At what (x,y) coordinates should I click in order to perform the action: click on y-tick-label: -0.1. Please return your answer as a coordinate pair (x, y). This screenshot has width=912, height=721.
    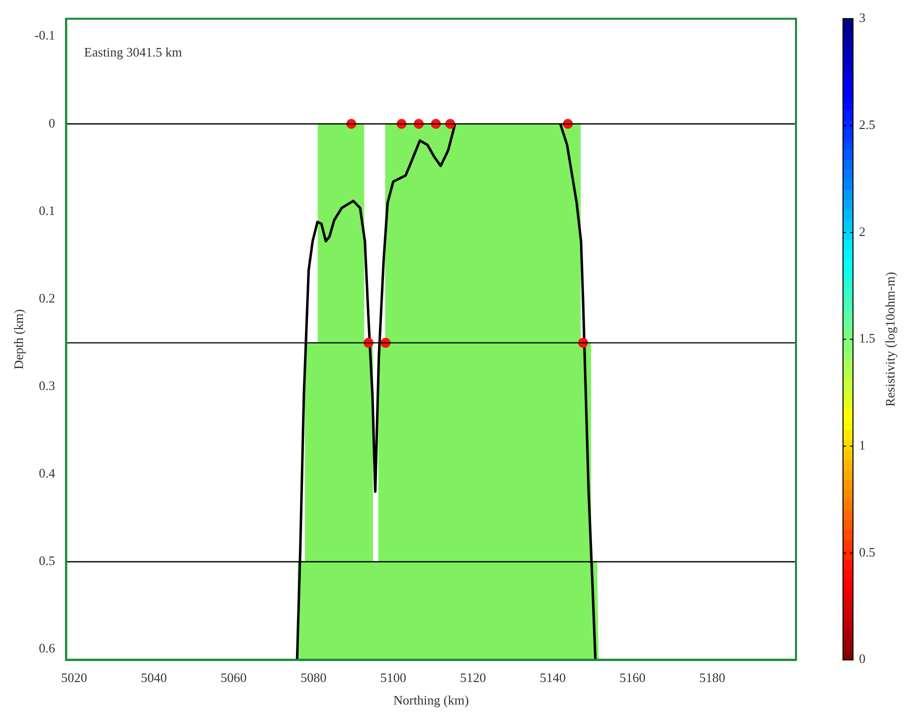
    Looking at the image, I should click on (45, 35).